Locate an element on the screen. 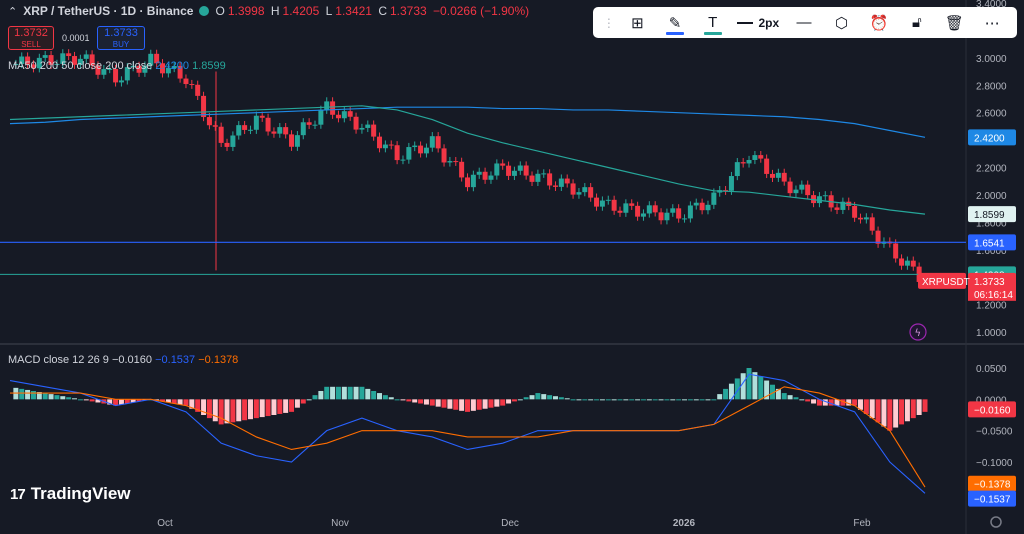 The height and width of the screenshot is (534, 1024). drag-handle-icon: ⋮ is located at coordinates (608, 22).